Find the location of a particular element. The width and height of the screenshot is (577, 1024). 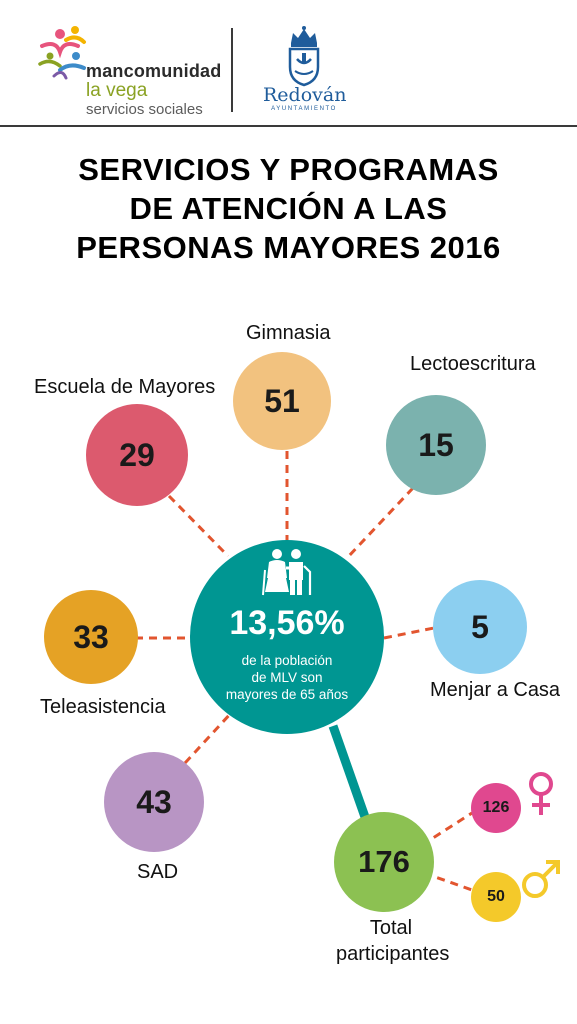

center-percent: 13,56% is located at coordinates (287, 623).